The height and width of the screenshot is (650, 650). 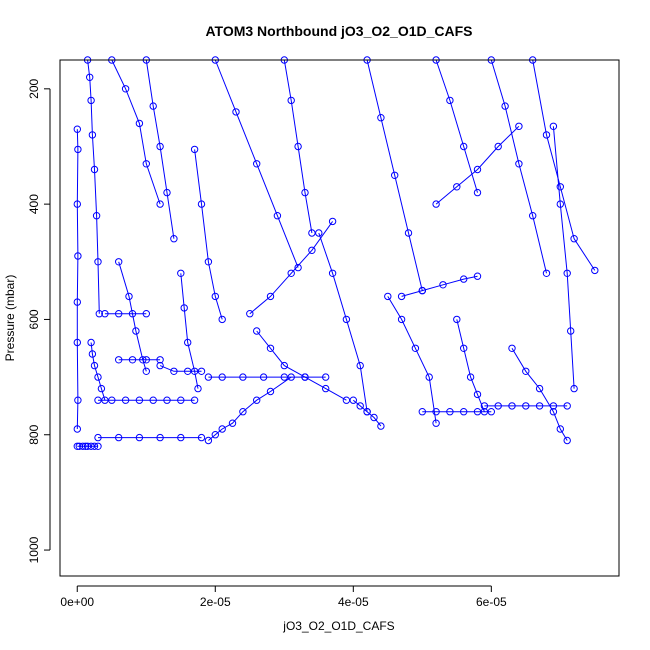 What do you see at coordinates (338, 31) in the screenshot?
I see `chart-title: ATOM3 Northbound jO3_O2_O1D_CAFS` at bounding box center [338, 31].